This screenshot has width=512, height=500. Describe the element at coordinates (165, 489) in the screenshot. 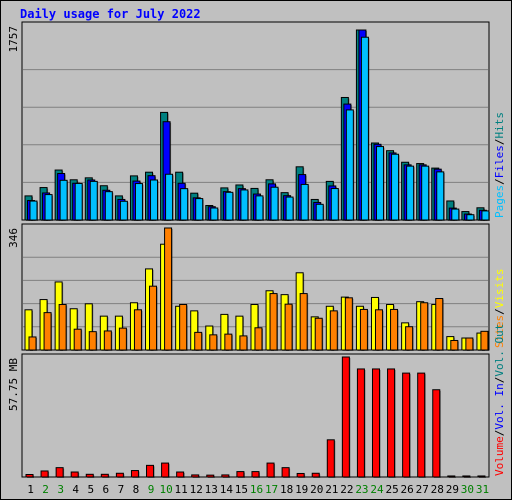

I see `x-tick-label-day-10: 10` at that location.